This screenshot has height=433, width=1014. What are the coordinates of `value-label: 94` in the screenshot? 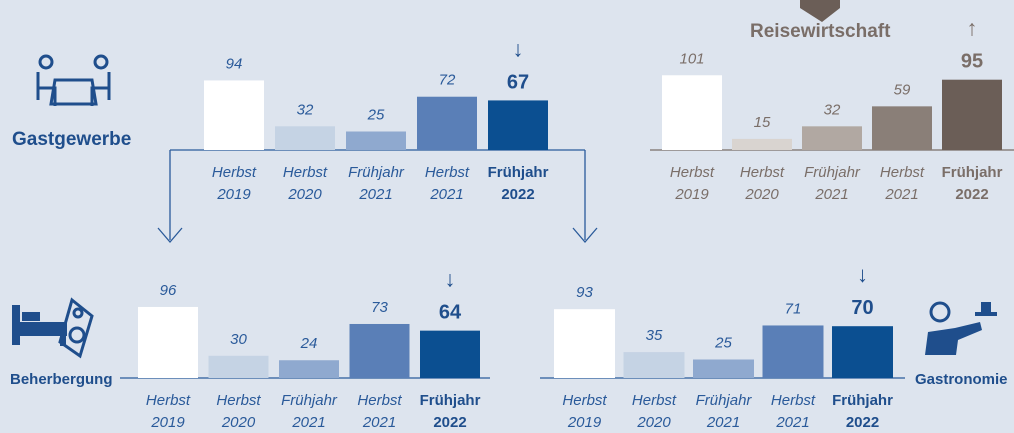 It's located at (234, 63).